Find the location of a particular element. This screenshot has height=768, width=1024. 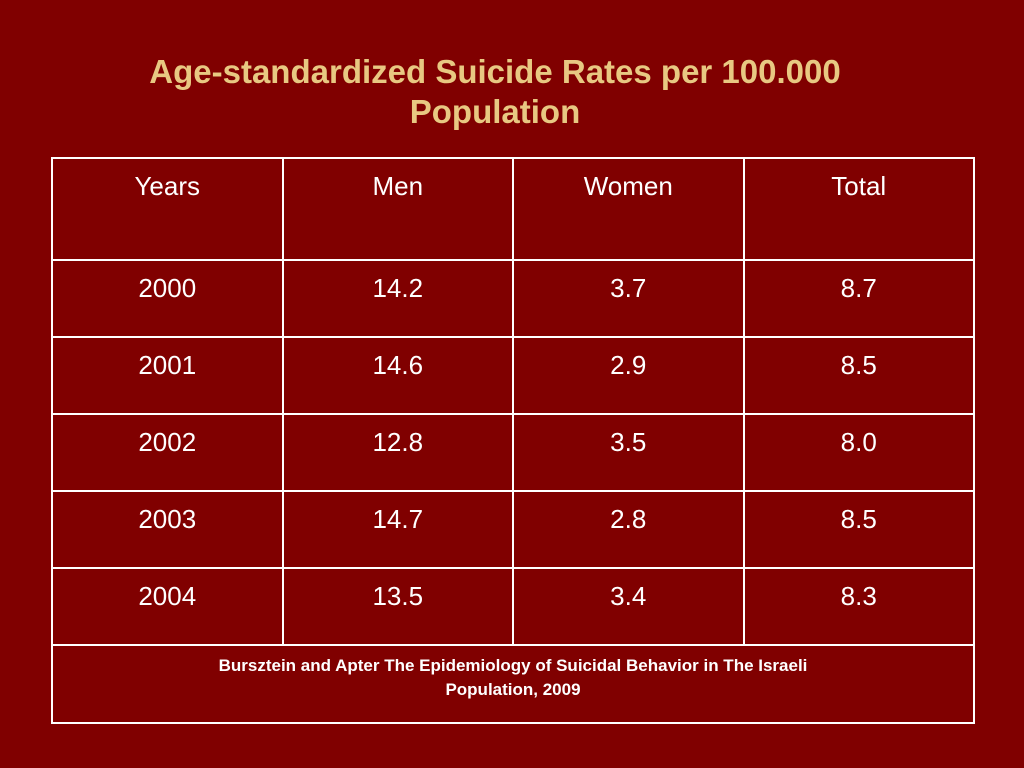

header-men: Men is located at coordinates (397, 209).